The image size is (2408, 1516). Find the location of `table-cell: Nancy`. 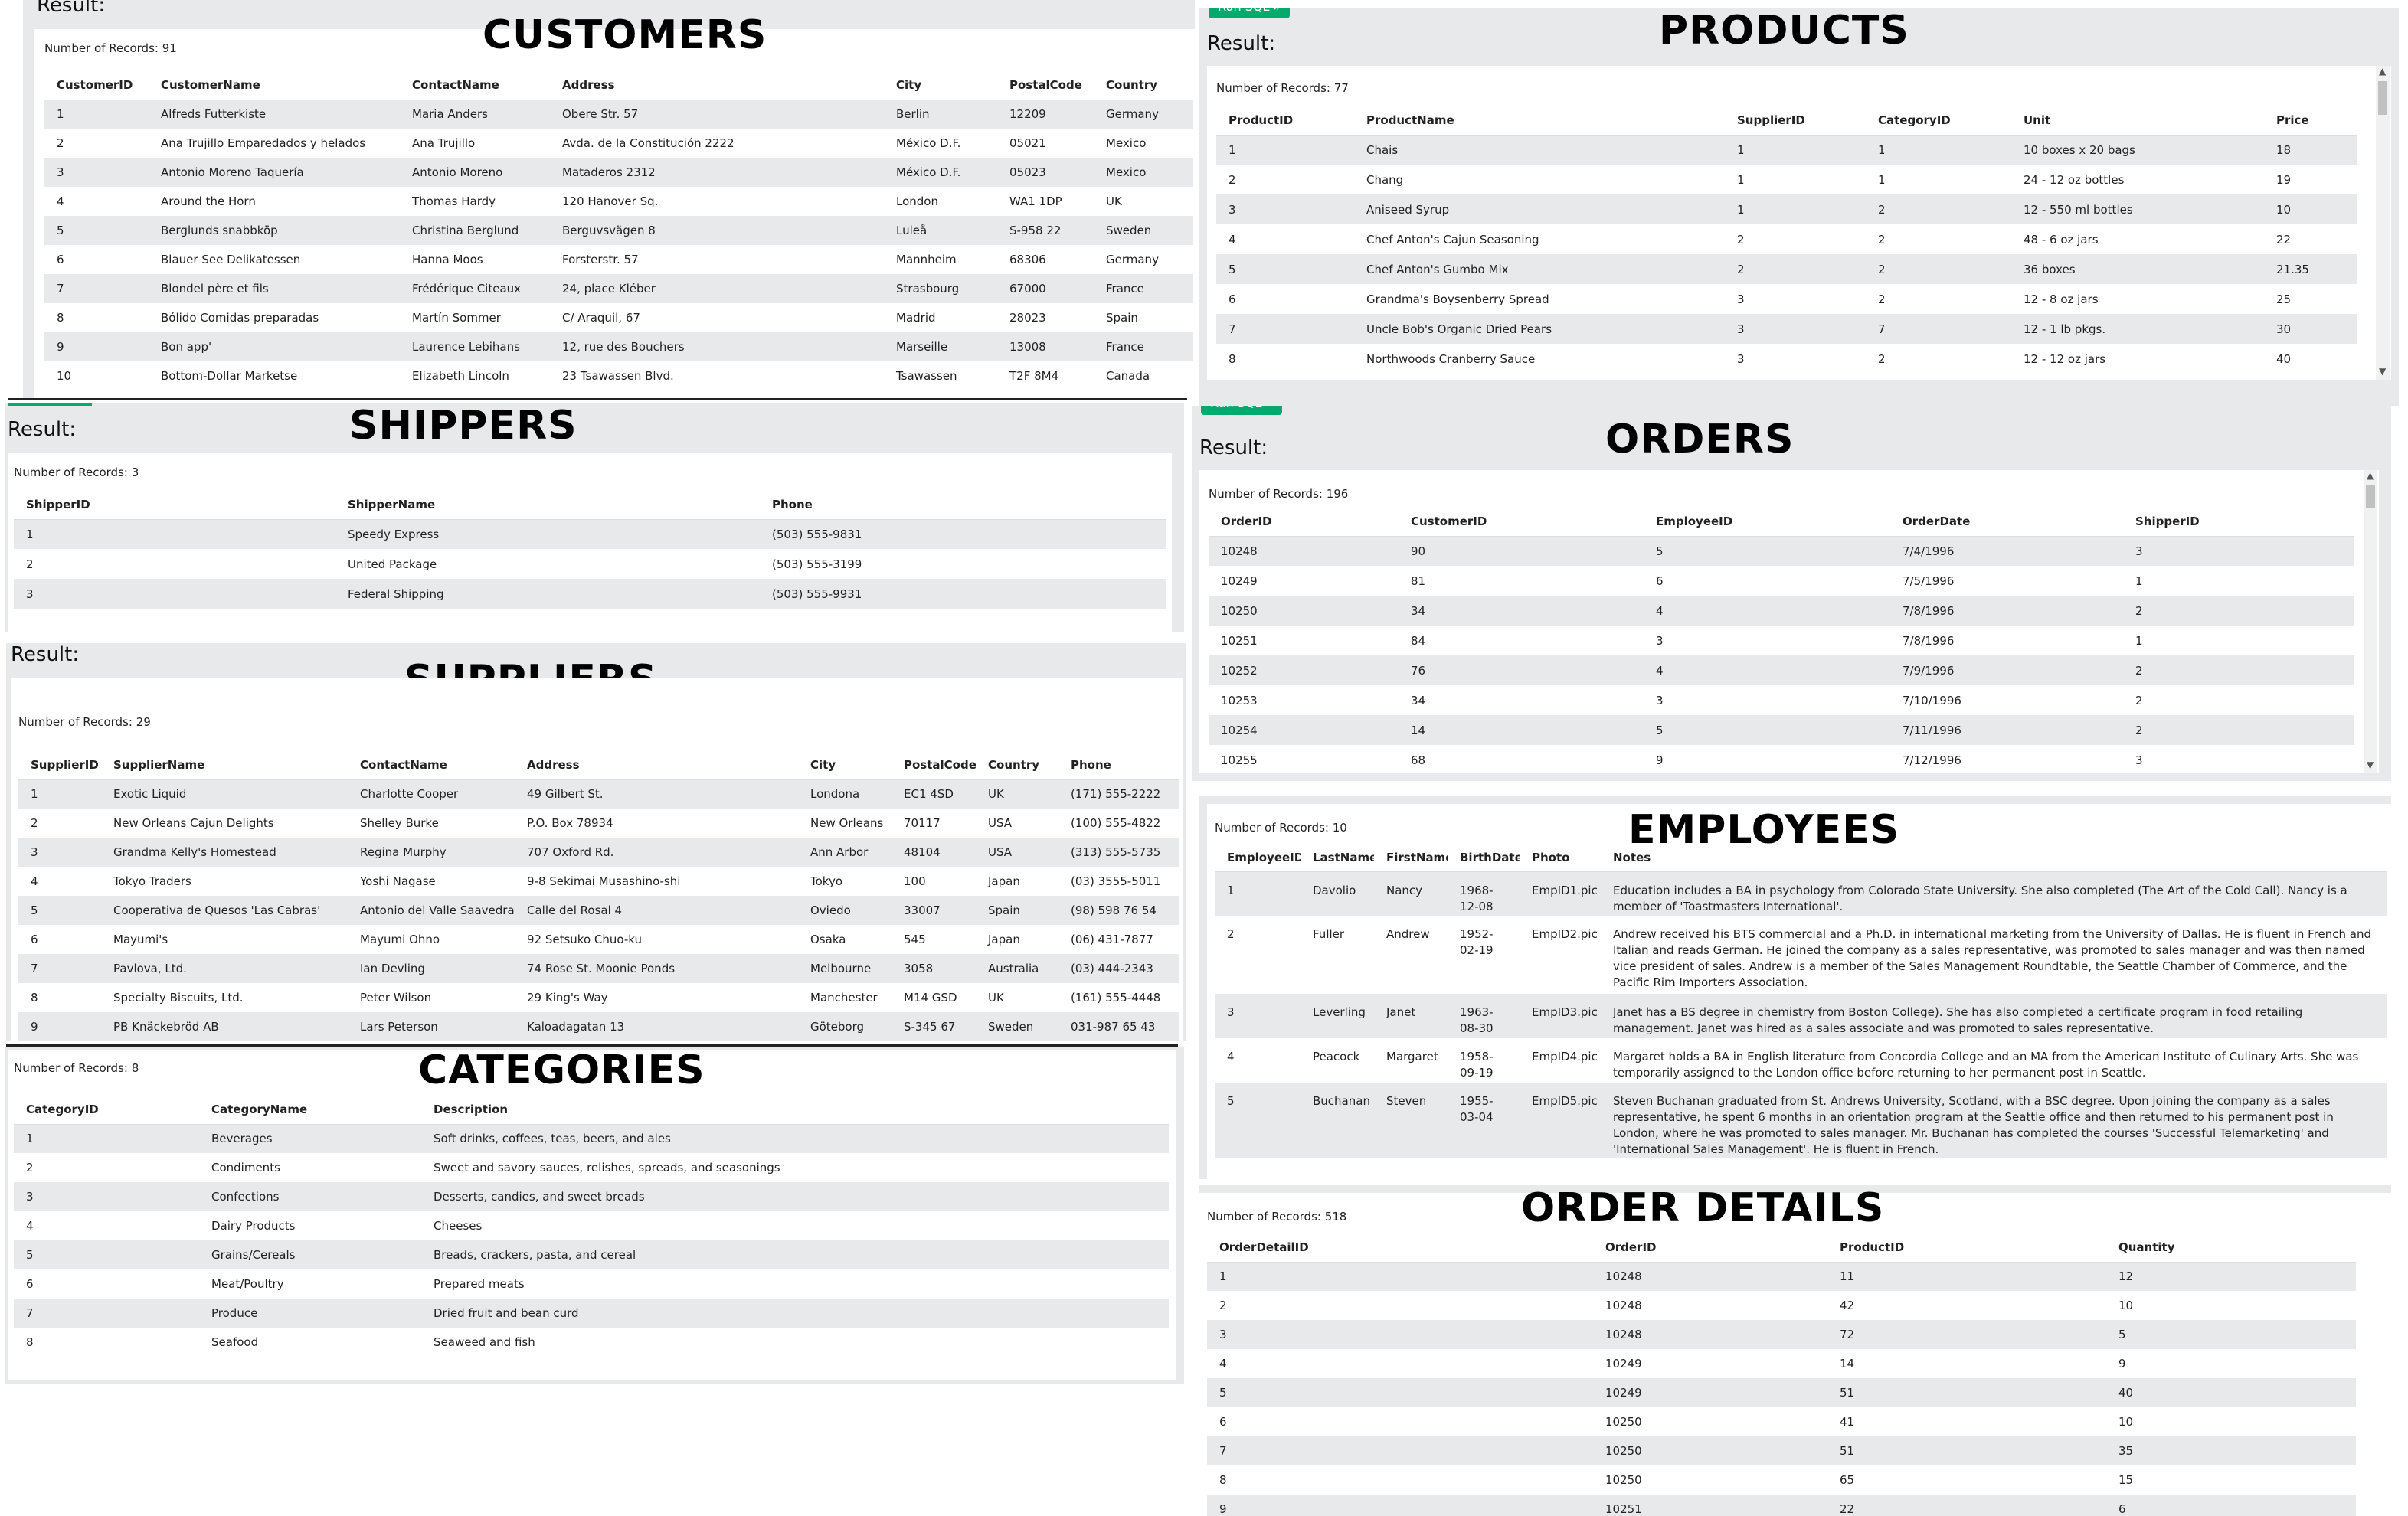

table-cell: Nancy is located at coordinates (1411, 893).